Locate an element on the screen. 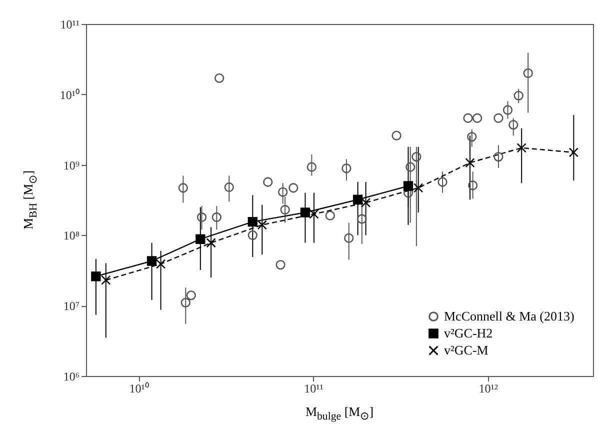  legend-label: v²GC-M is located at coordinates (466, 350).